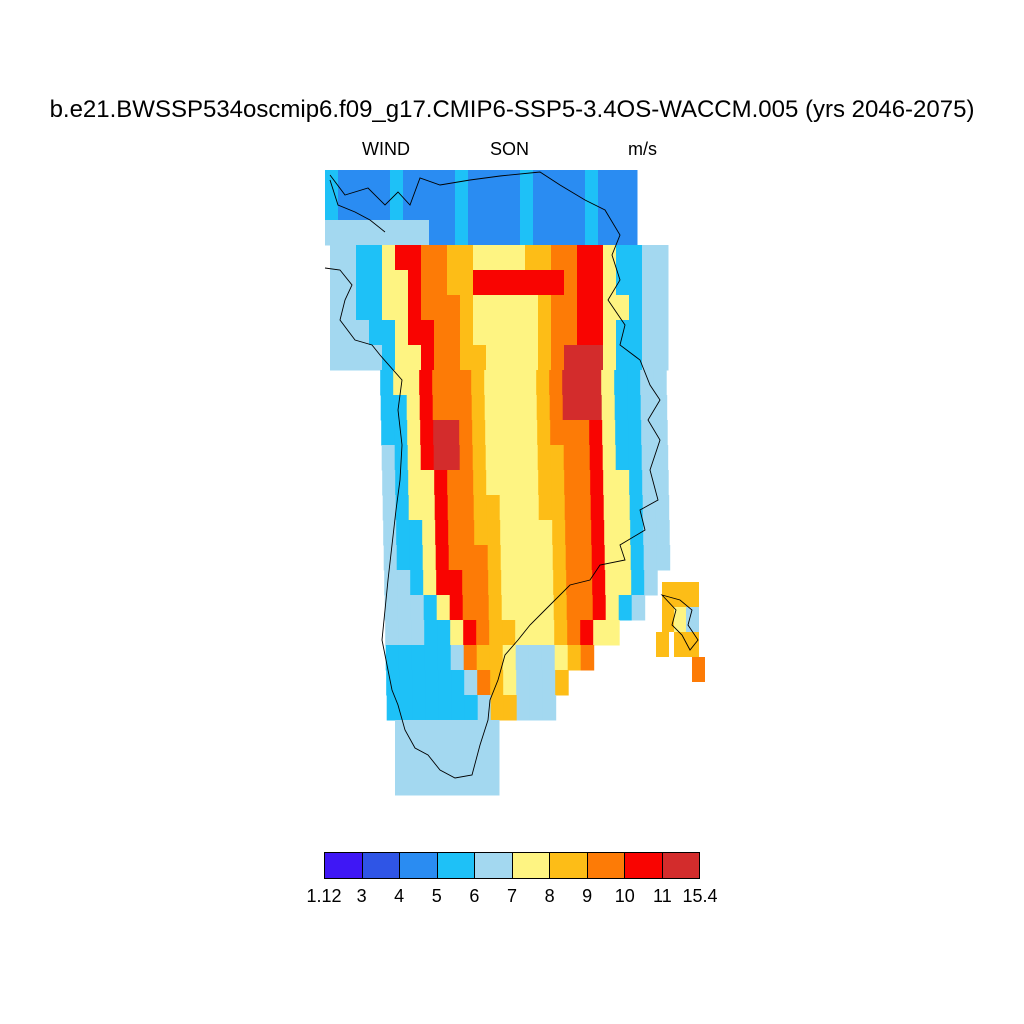 This screenshot has height=1024, width=1024. What do you see at coordinates (549, 896) in the screenshot?
I see `colorbar-tick-label: 8` at bounding box center [549, 896].